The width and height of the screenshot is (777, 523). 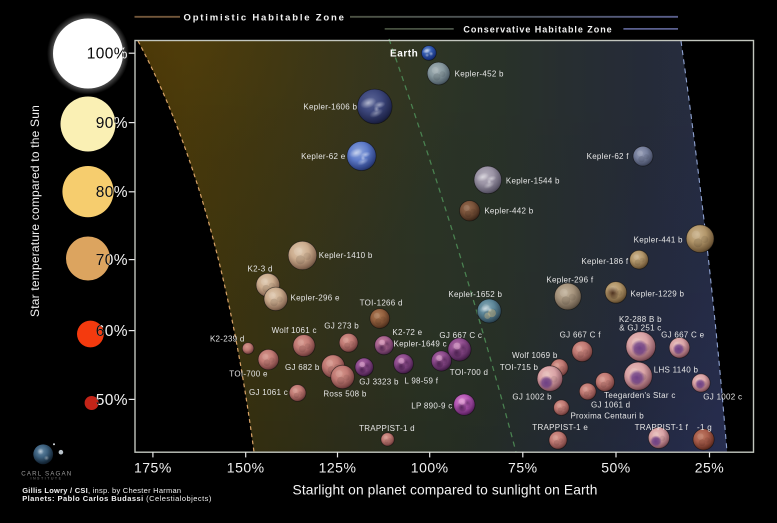 I want to click on svg-text: TRAPPIST-1 d, so click(x=387, y=428).